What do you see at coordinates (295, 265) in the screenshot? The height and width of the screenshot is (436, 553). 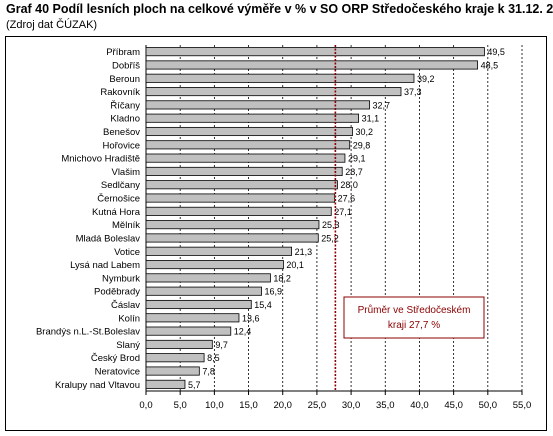 I see `value-label: 20,1` at bounding box center [295, 265].